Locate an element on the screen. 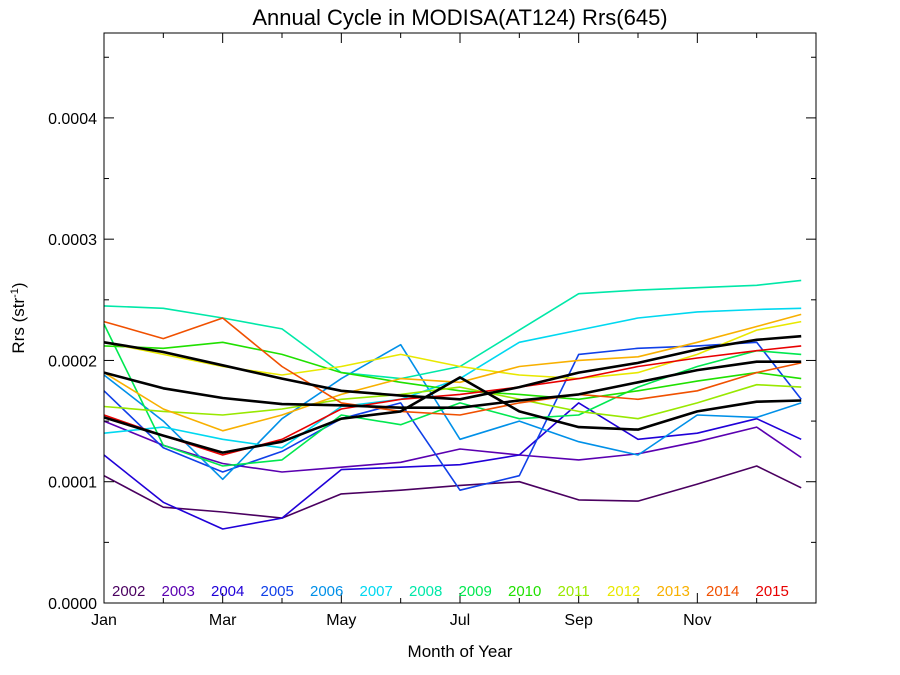 The height and width of the screenshot is (675, 900). y-tick-label: 0.0004 is located at coordinates (72, 119).